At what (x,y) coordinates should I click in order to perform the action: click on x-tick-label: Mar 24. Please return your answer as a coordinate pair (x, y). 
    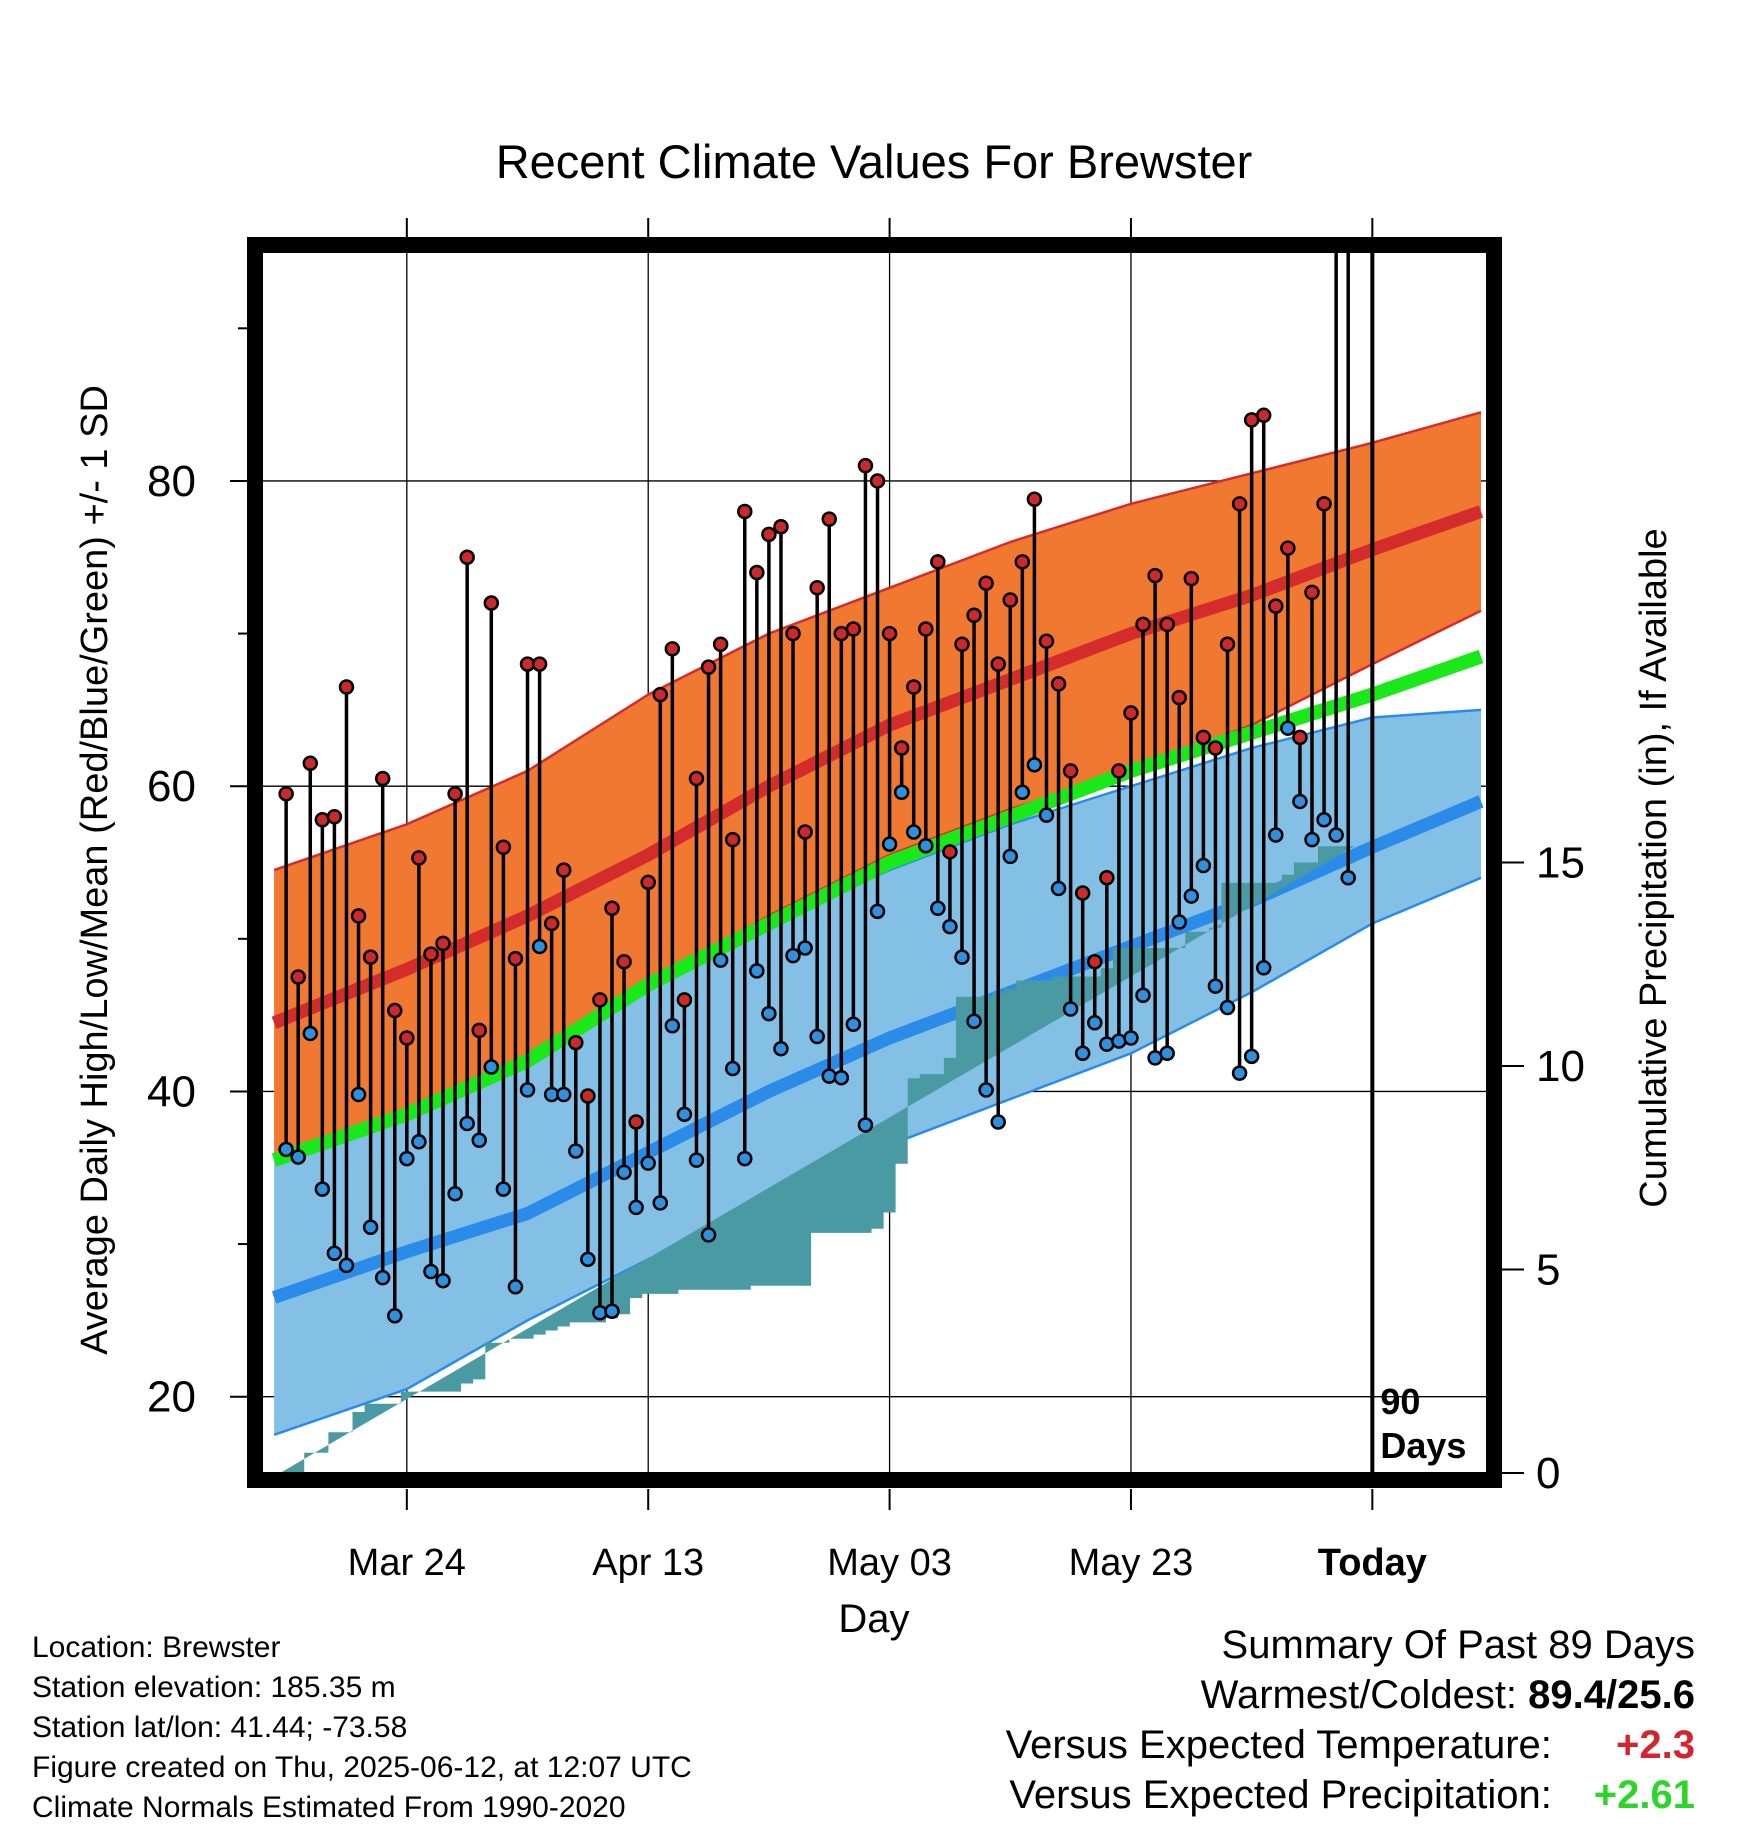
    Looking at the image, I should click on (407, 1563).